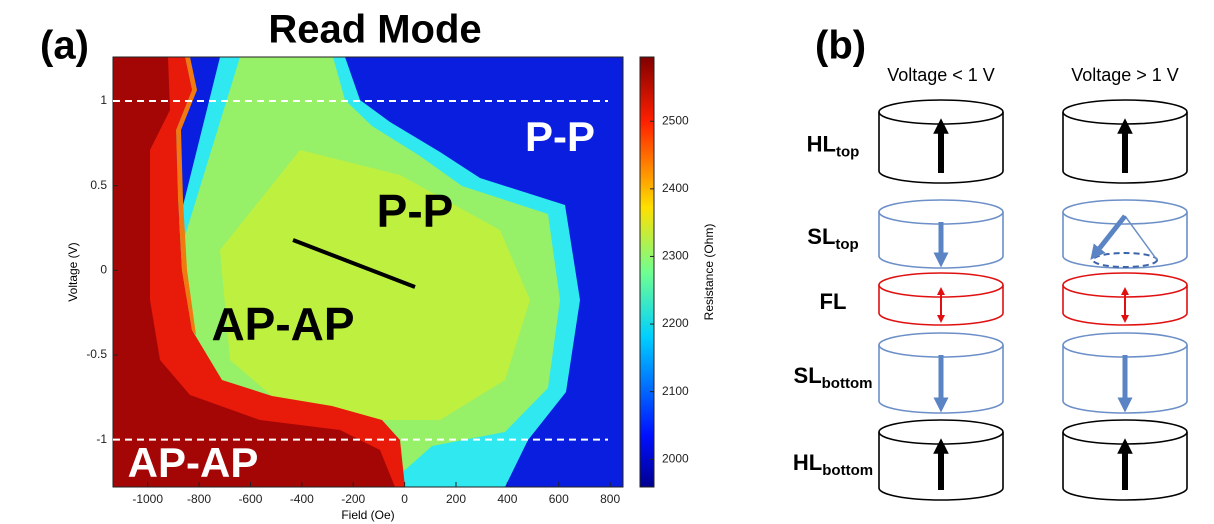  Describe the element at coordinates (675, 256) in the screenshot. I see `colorbar-tick-label: 2300` at that location.